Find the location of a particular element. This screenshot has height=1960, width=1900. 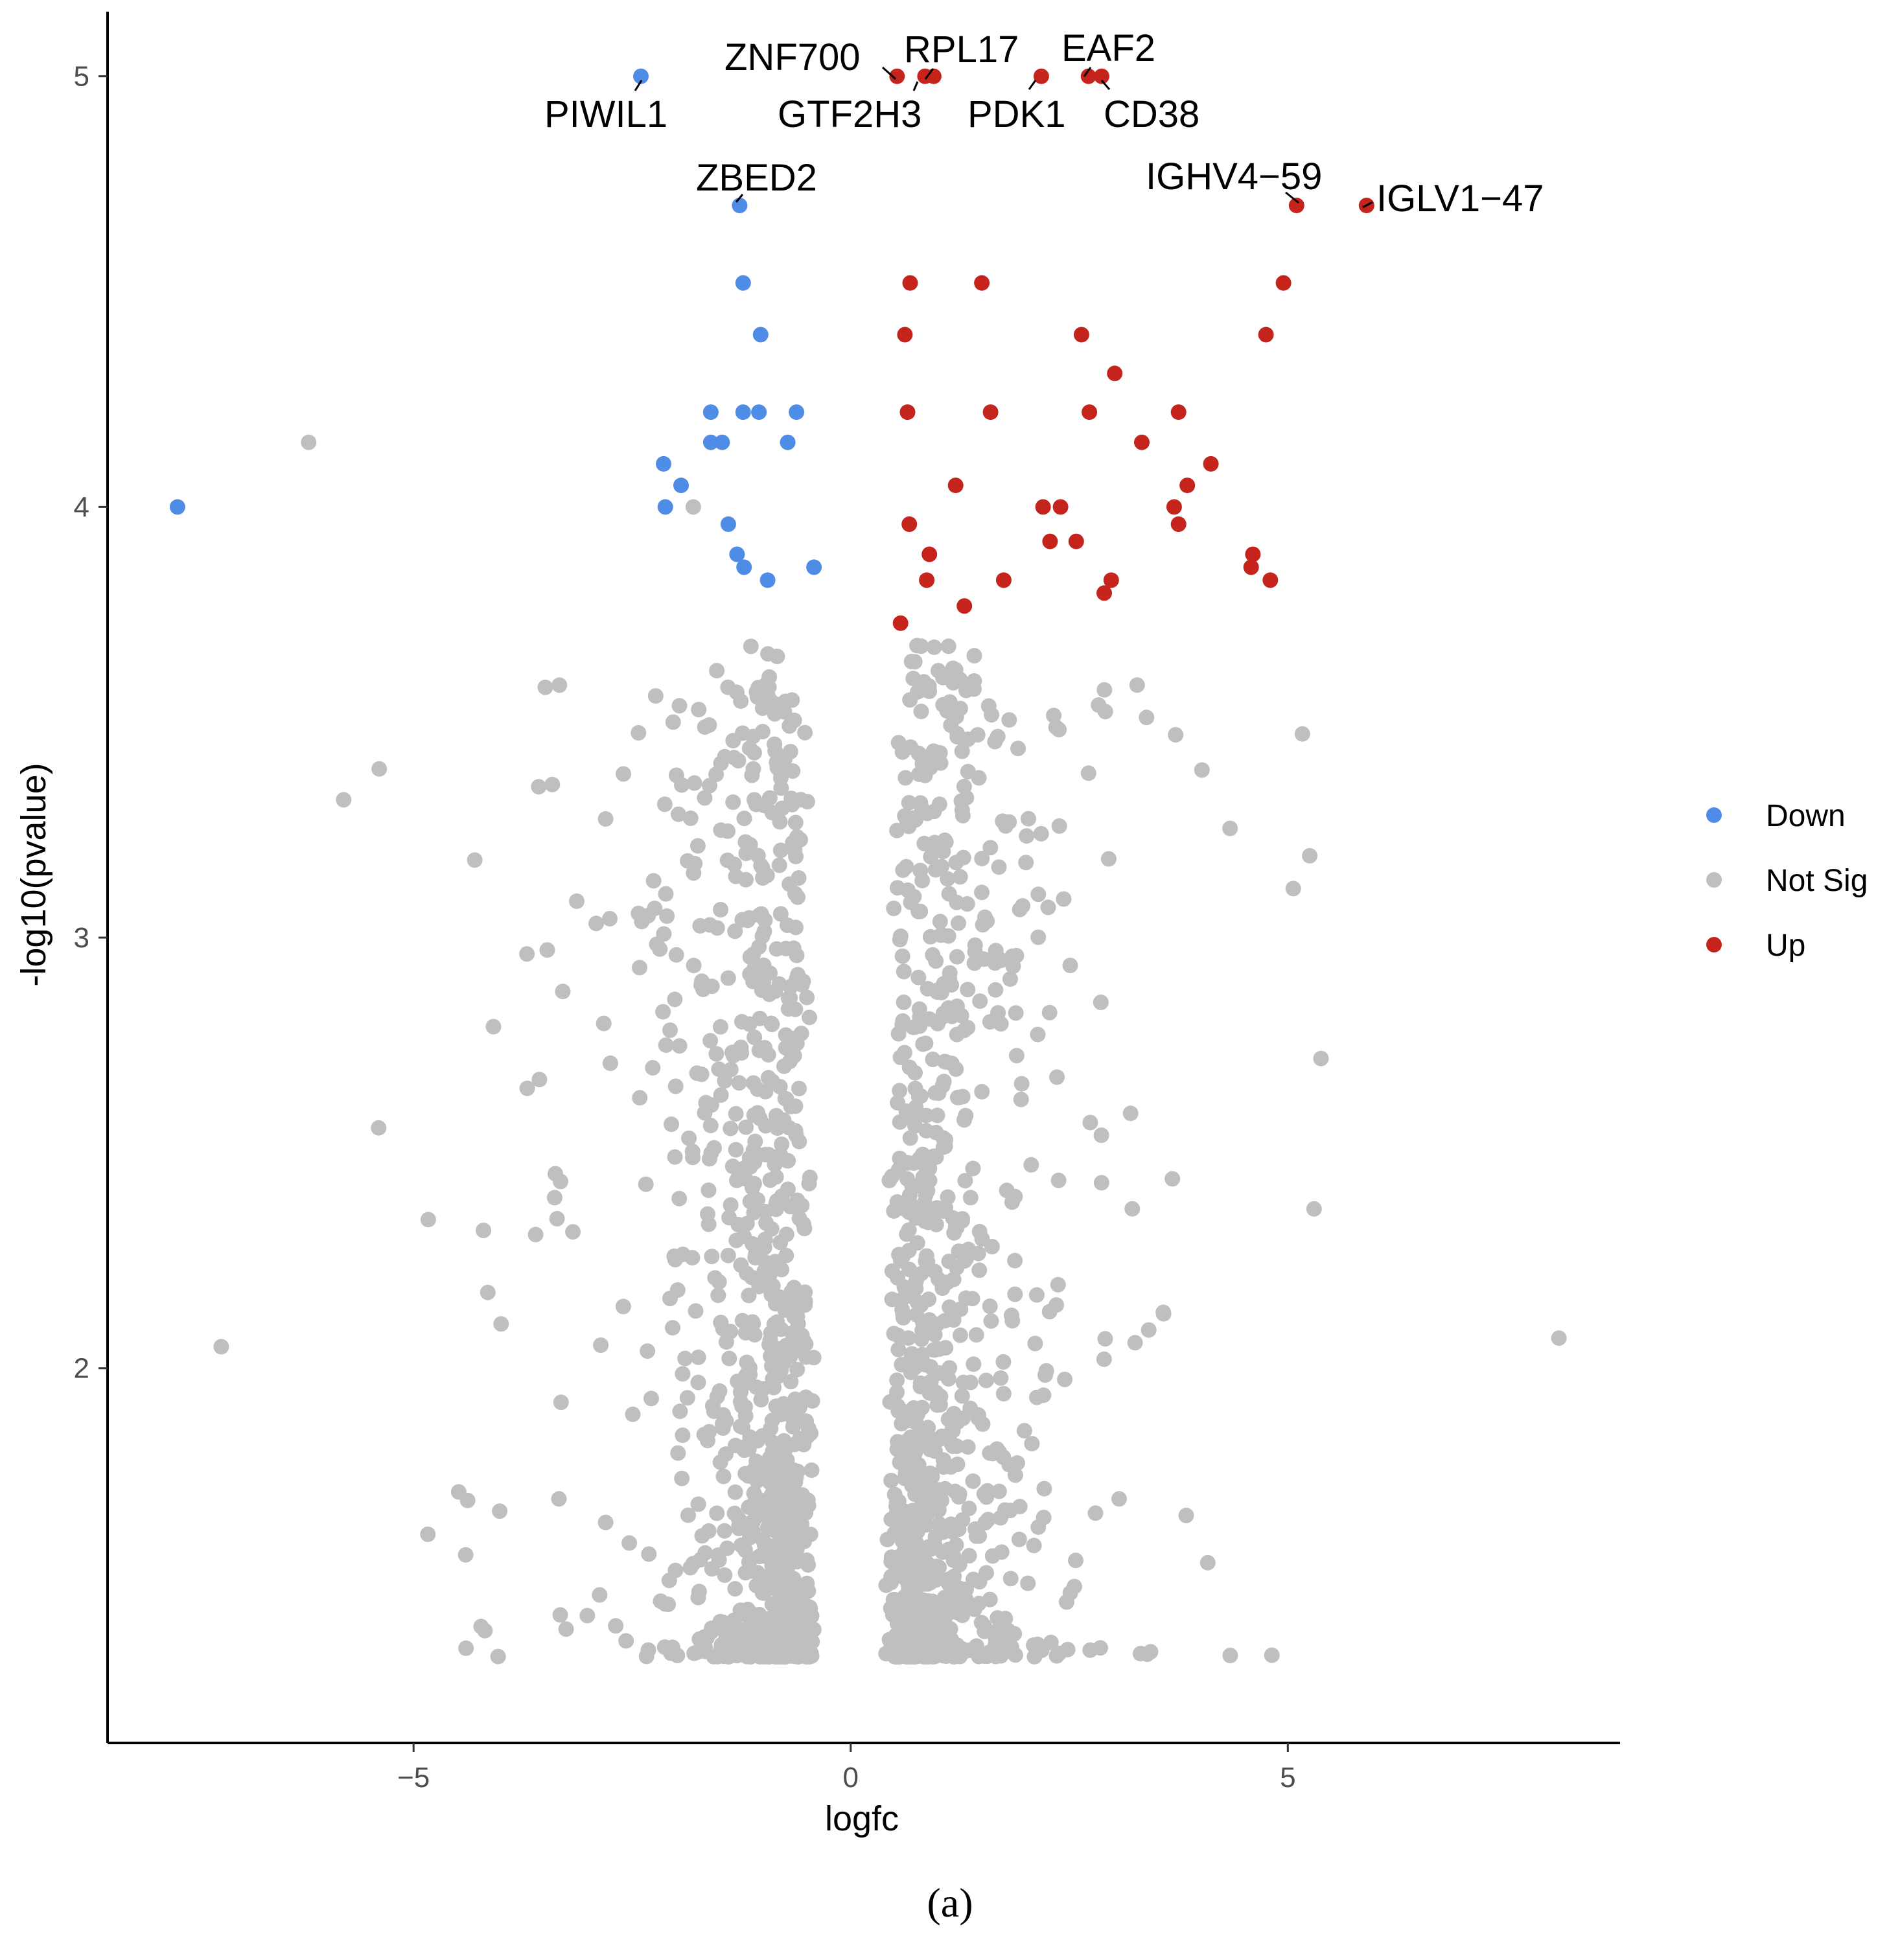

legend: Down Not Sig Up is located at coordinates (1787, 881).